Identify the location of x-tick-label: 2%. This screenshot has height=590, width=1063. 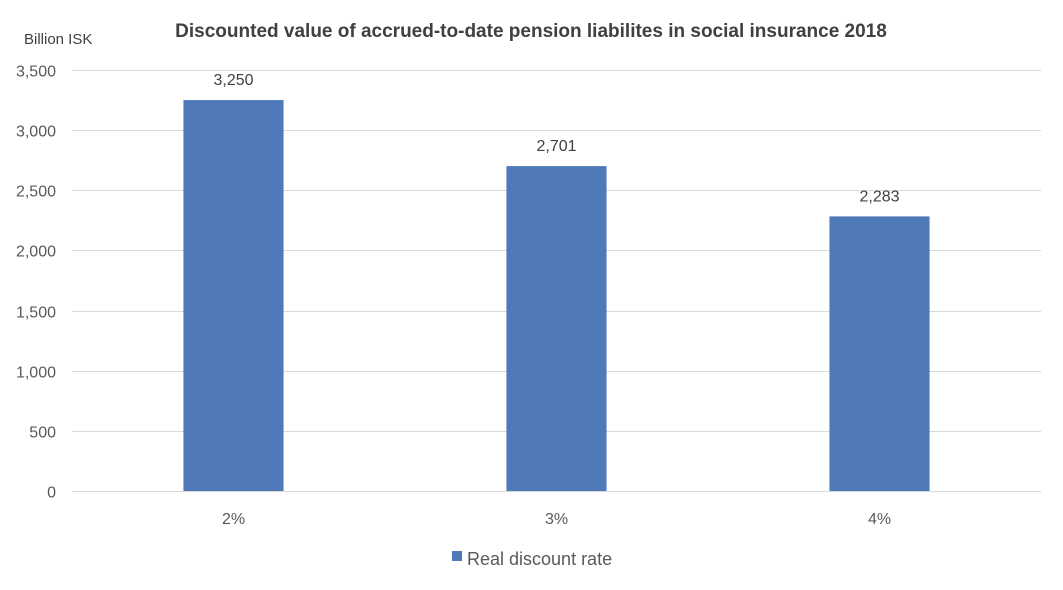
(233, 519).